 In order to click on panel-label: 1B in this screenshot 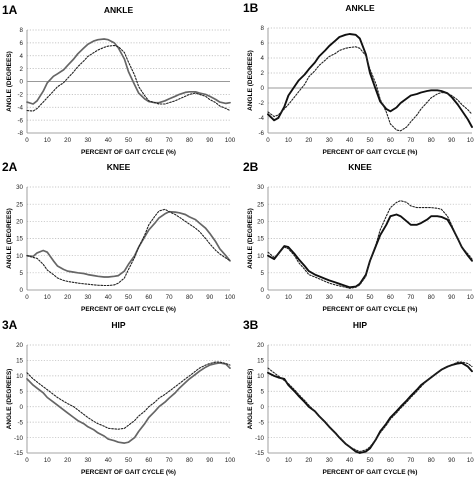, I will do `click(251, 8)`.